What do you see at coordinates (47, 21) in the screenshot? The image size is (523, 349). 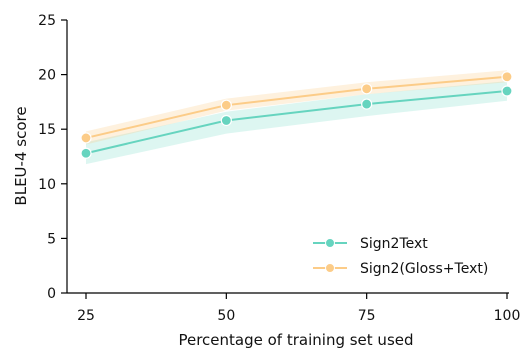 I see `y-tick-label: 25` at bounding box center [47, 21].